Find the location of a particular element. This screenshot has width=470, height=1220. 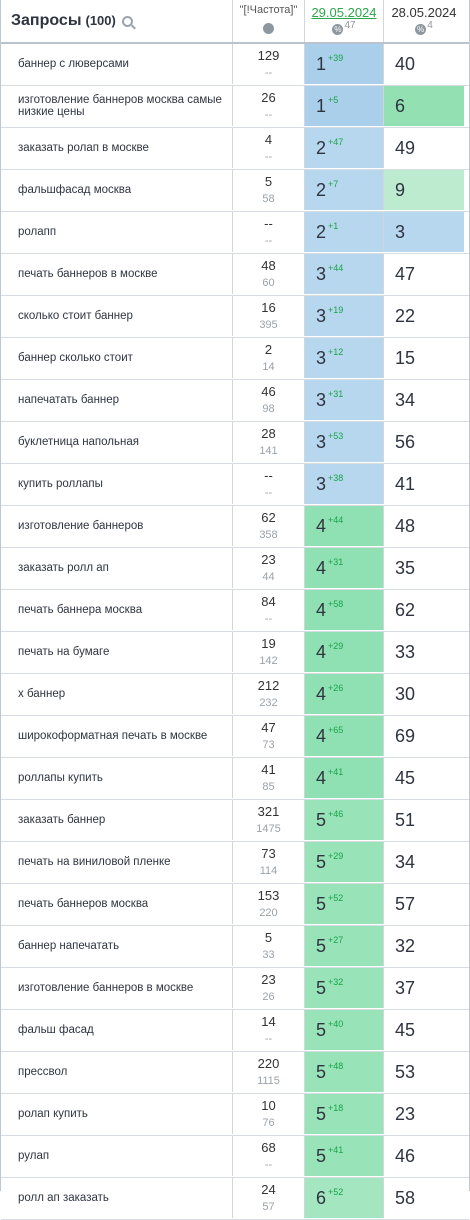

frequency-cell: 153 220 is located at coordinates (269, 904).